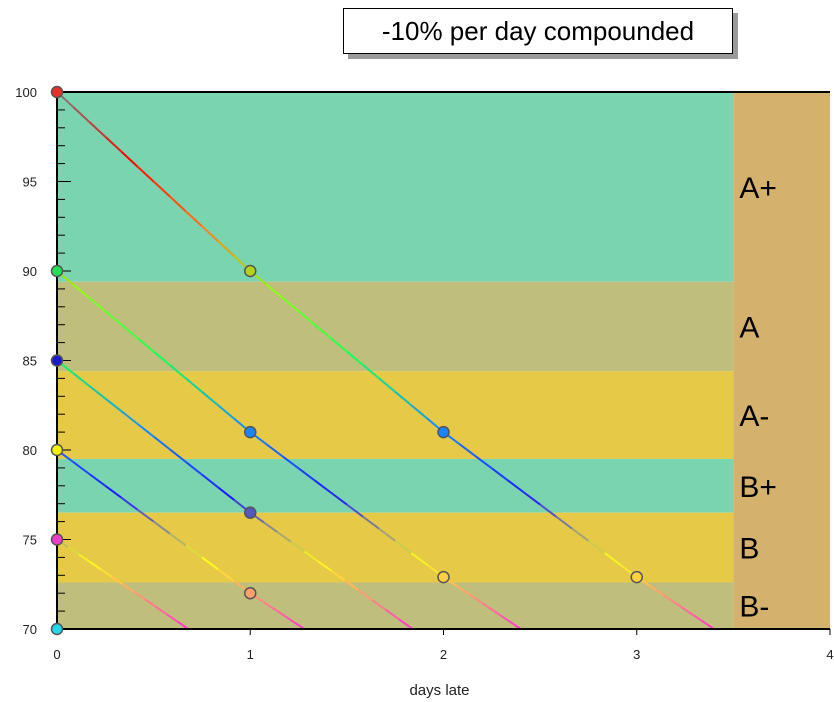  What do you see at coordinates (758, 398) in the screenshot?
I see `grade-labels: A+ A A- B+ B B-` at bounding box center [758, 398].